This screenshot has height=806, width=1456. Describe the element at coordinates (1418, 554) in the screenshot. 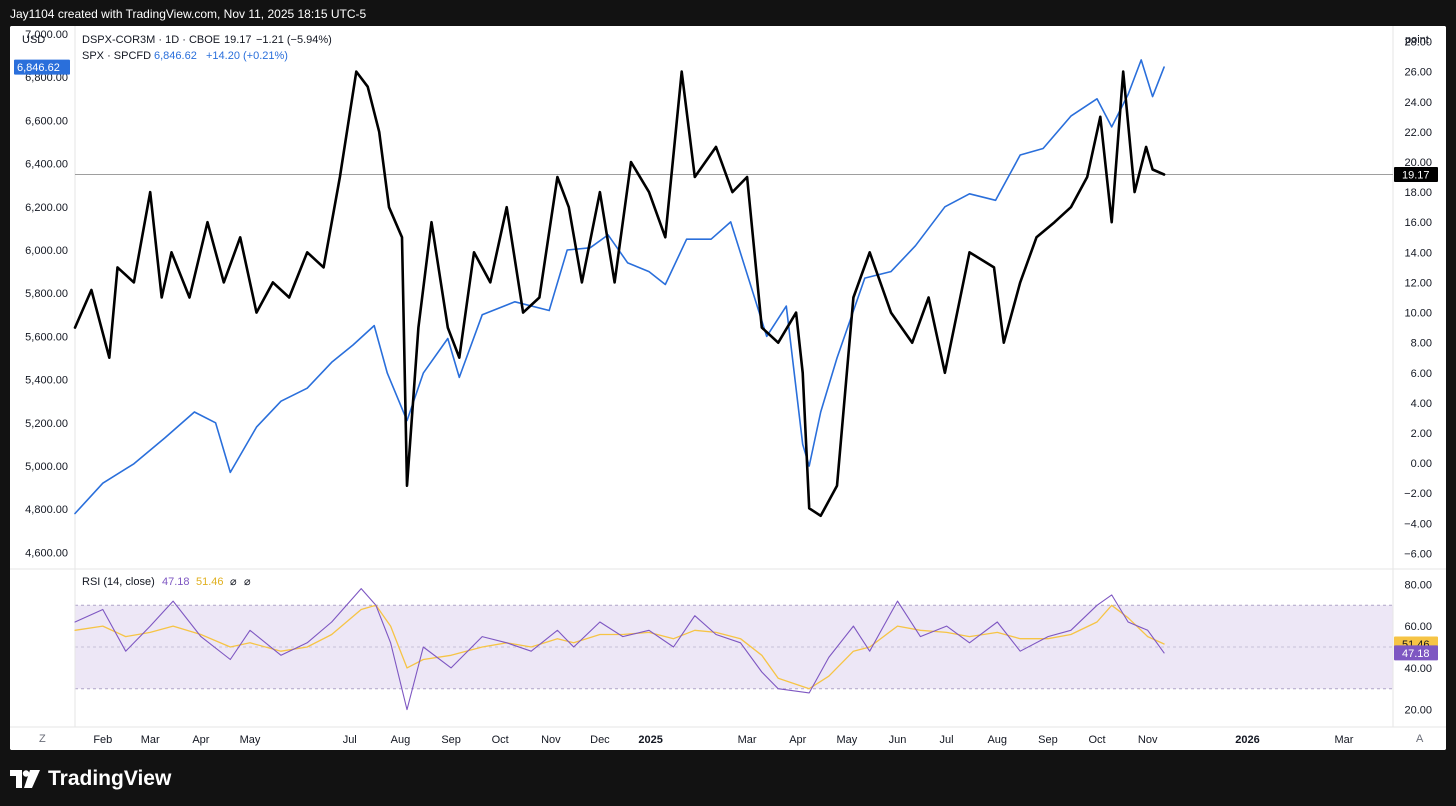

I see `right-axis-tick-label: −6.00` at that location.